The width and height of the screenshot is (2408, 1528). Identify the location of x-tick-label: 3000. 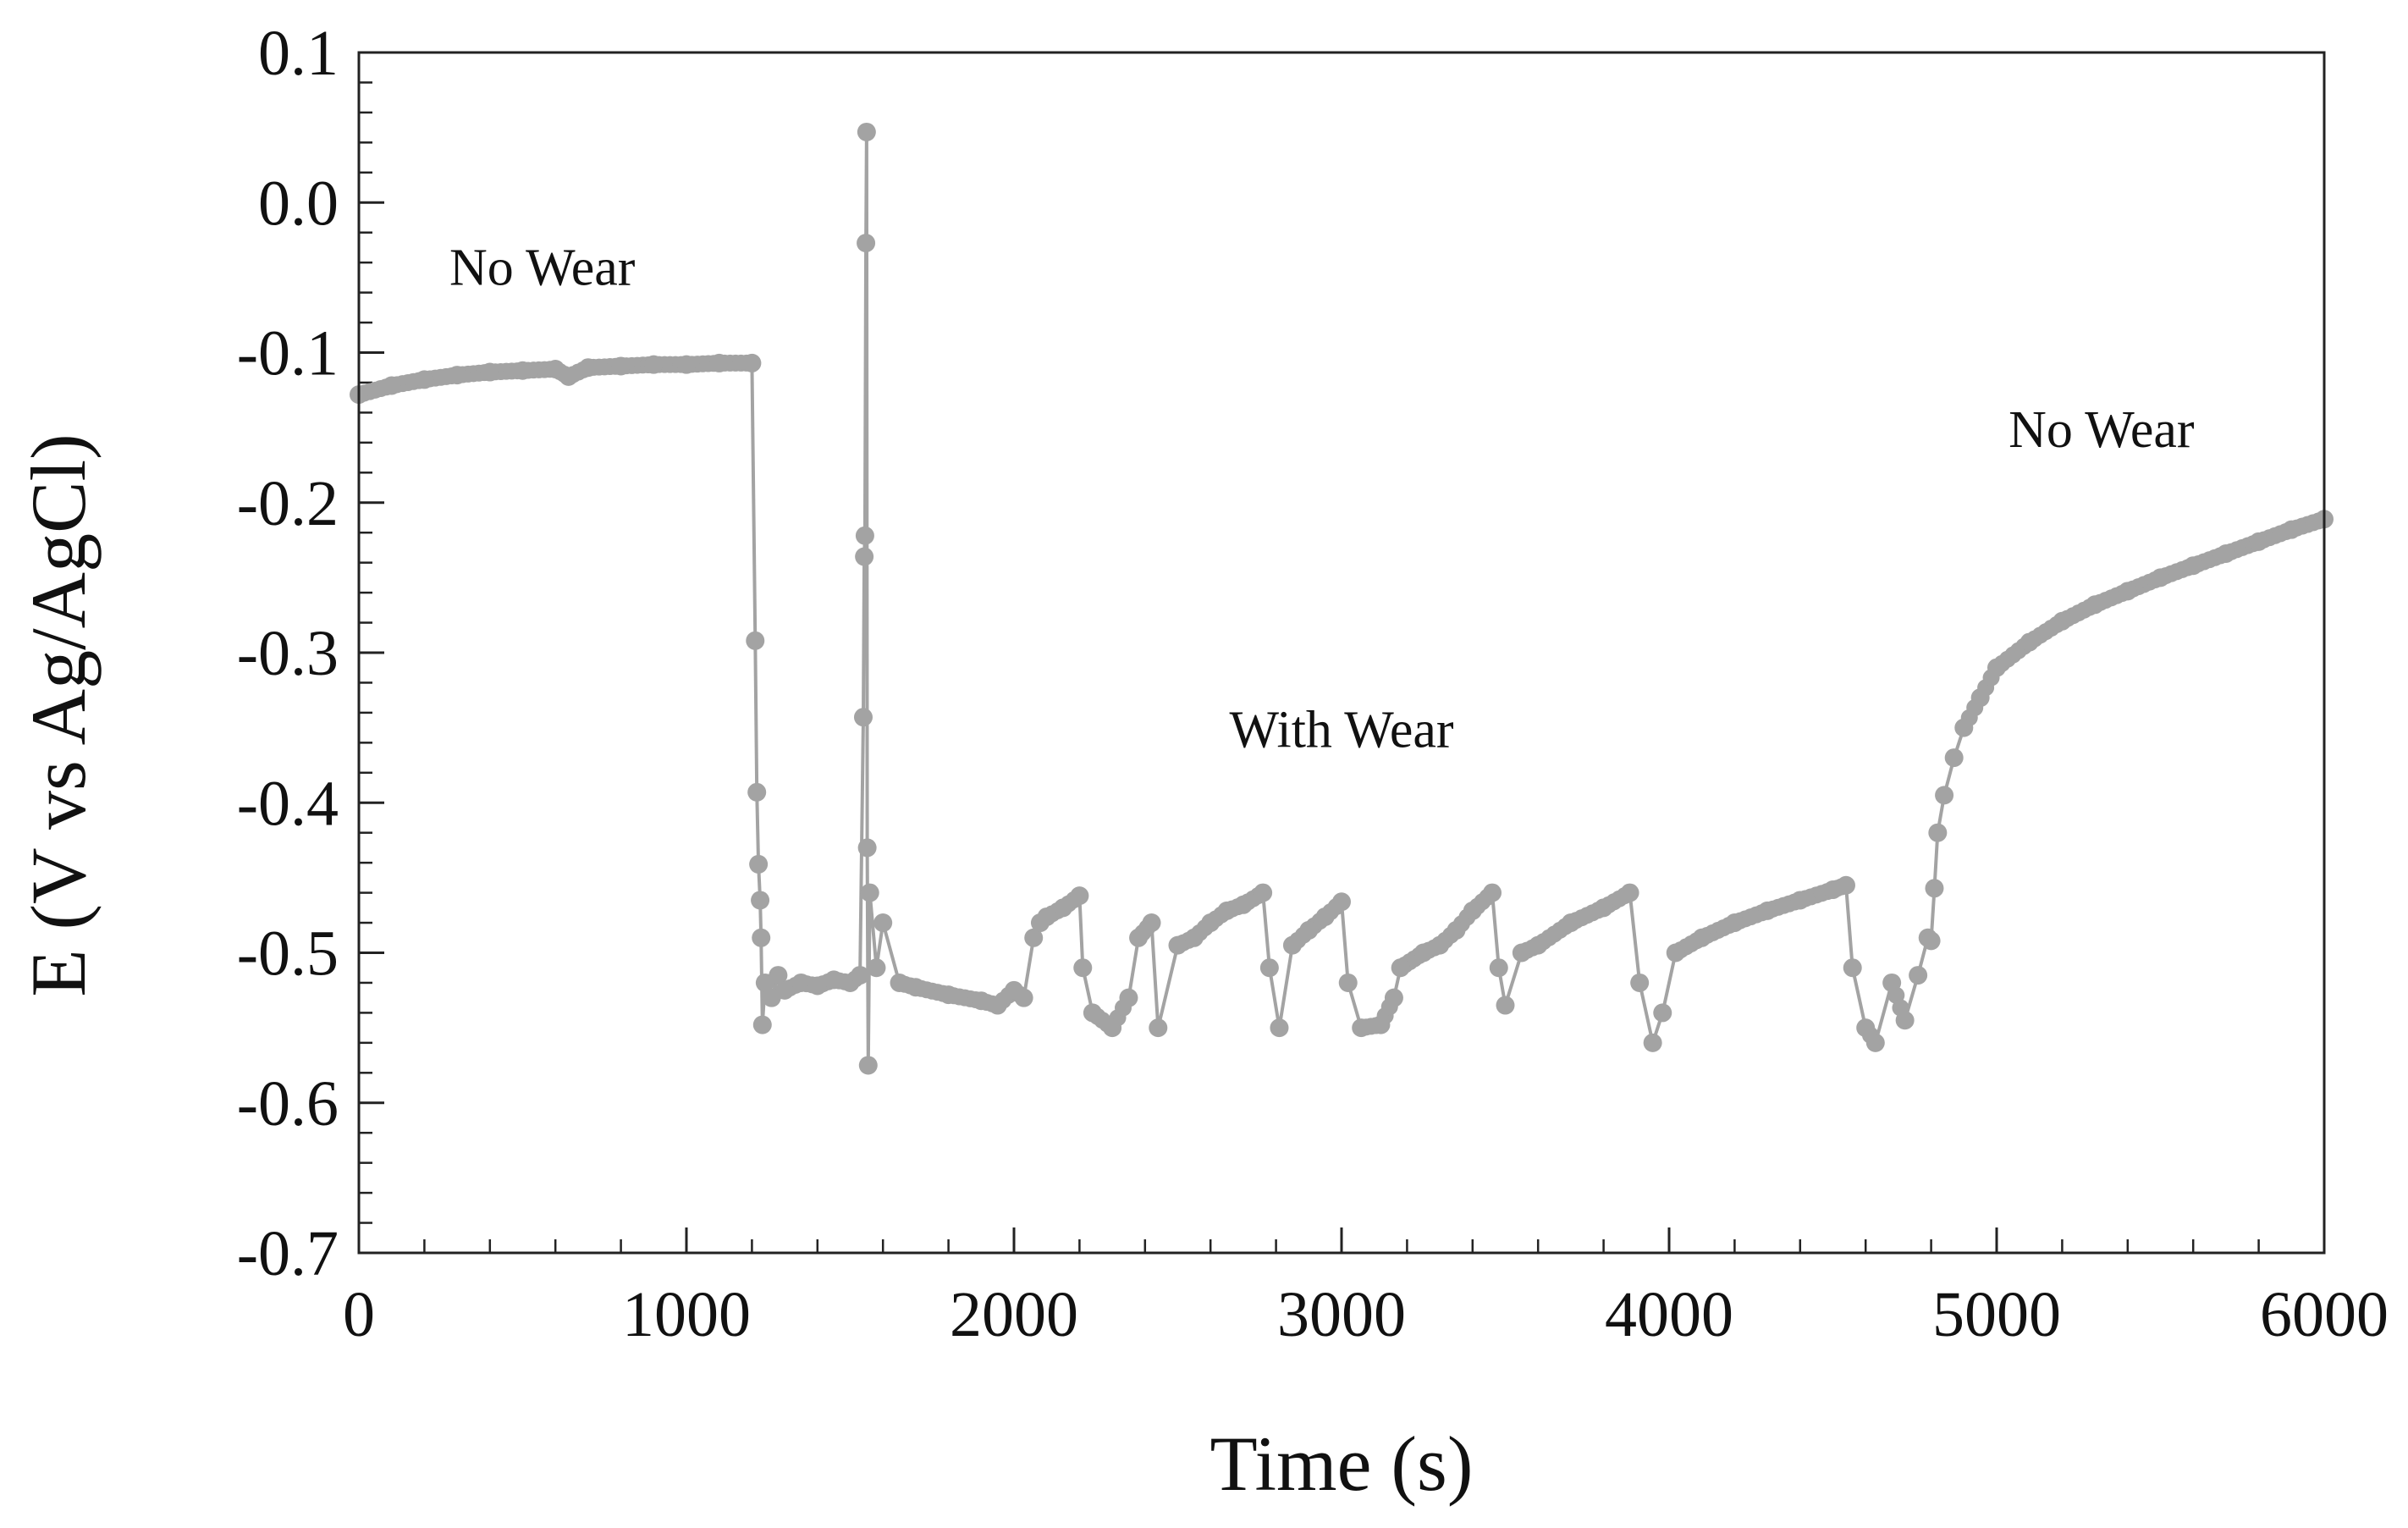
(1341, 1314).